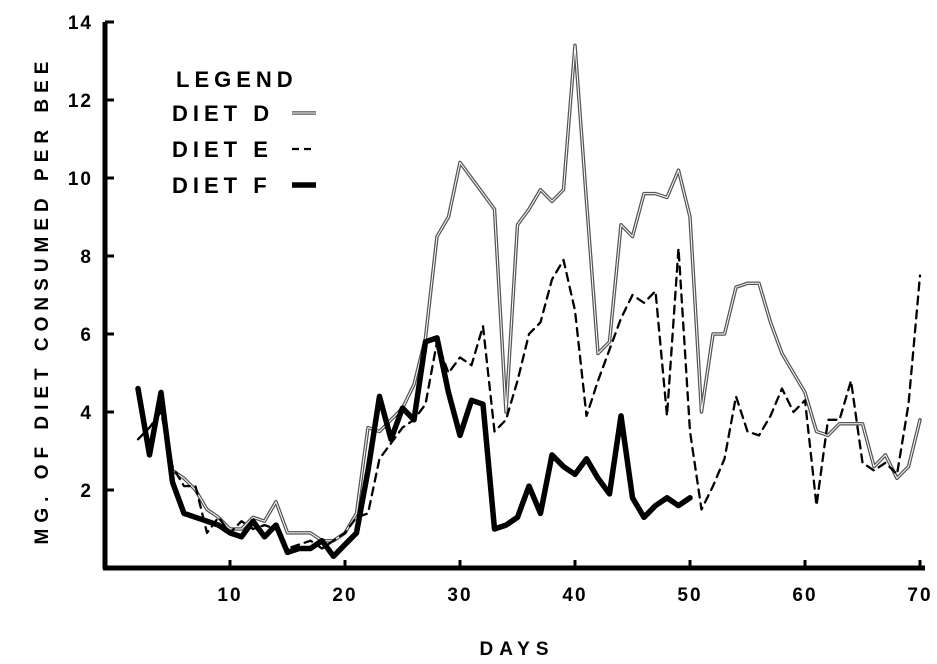 This screenshot has height=664, width=937. I want to click on y-tick-label: 10, so click(80, 179).